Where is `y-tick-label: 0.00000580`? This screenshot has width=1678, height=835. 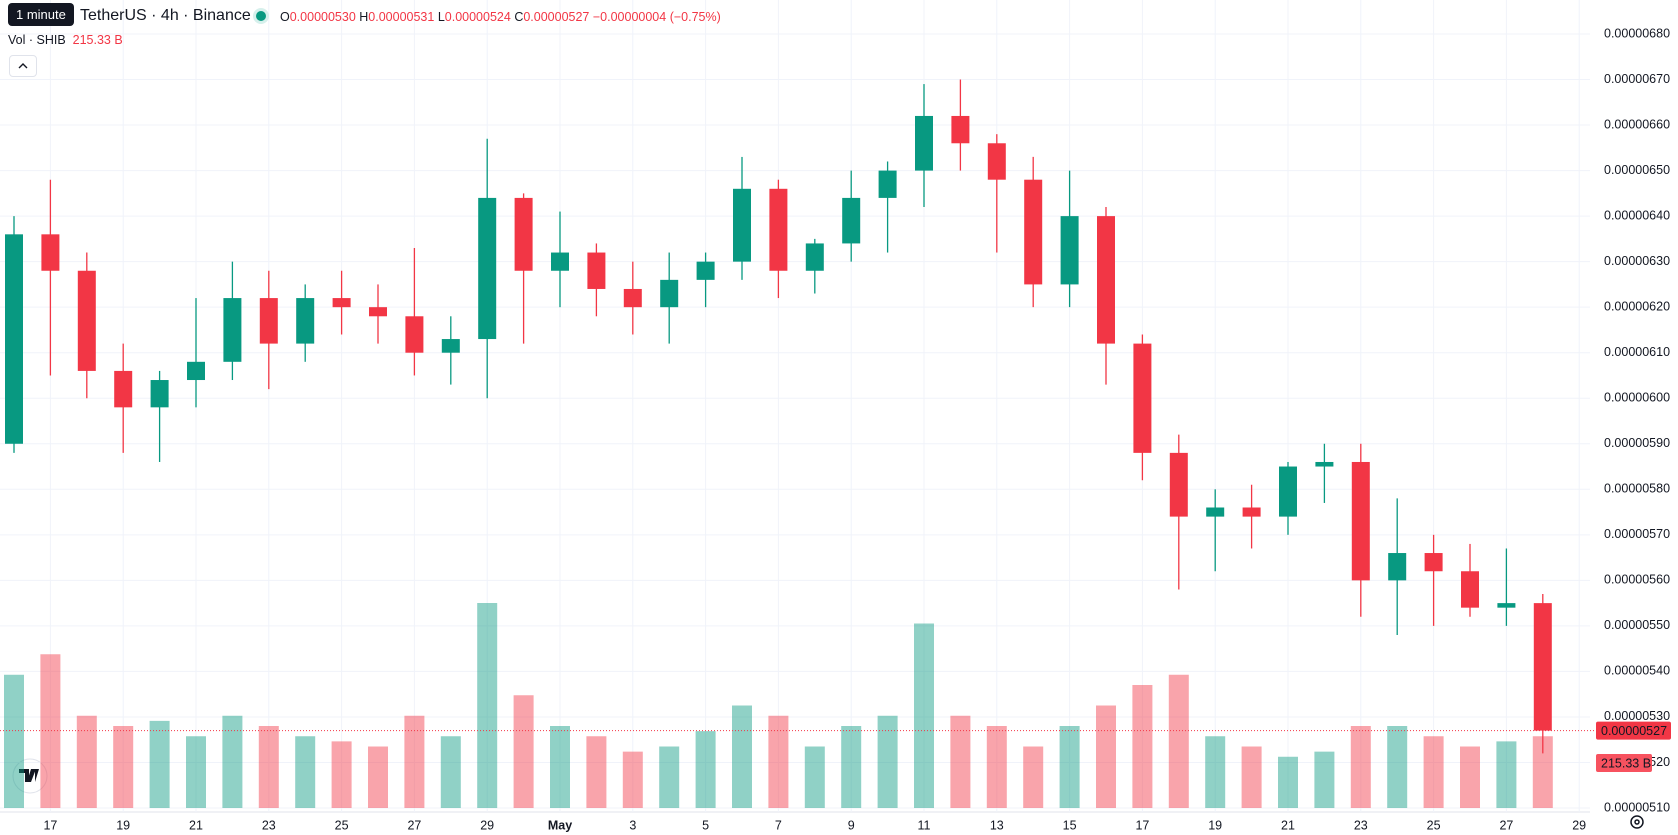 y-tick-label: 0.00000580 is located at coordinates (1637, 489).